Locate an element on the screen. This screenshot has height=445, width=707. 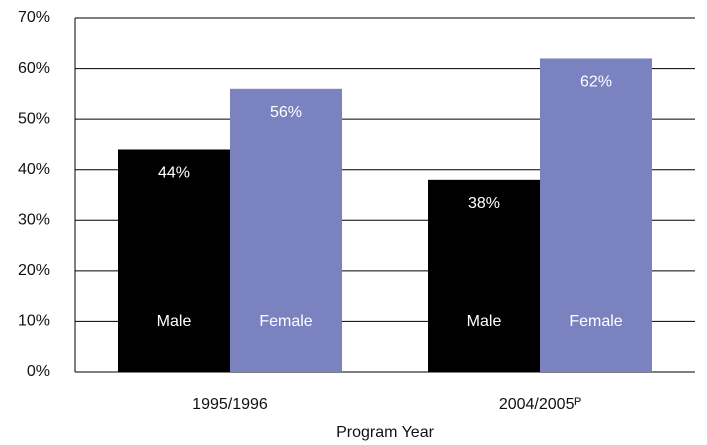
x-axis-label: Program Year is located at coordinates (385, 432).